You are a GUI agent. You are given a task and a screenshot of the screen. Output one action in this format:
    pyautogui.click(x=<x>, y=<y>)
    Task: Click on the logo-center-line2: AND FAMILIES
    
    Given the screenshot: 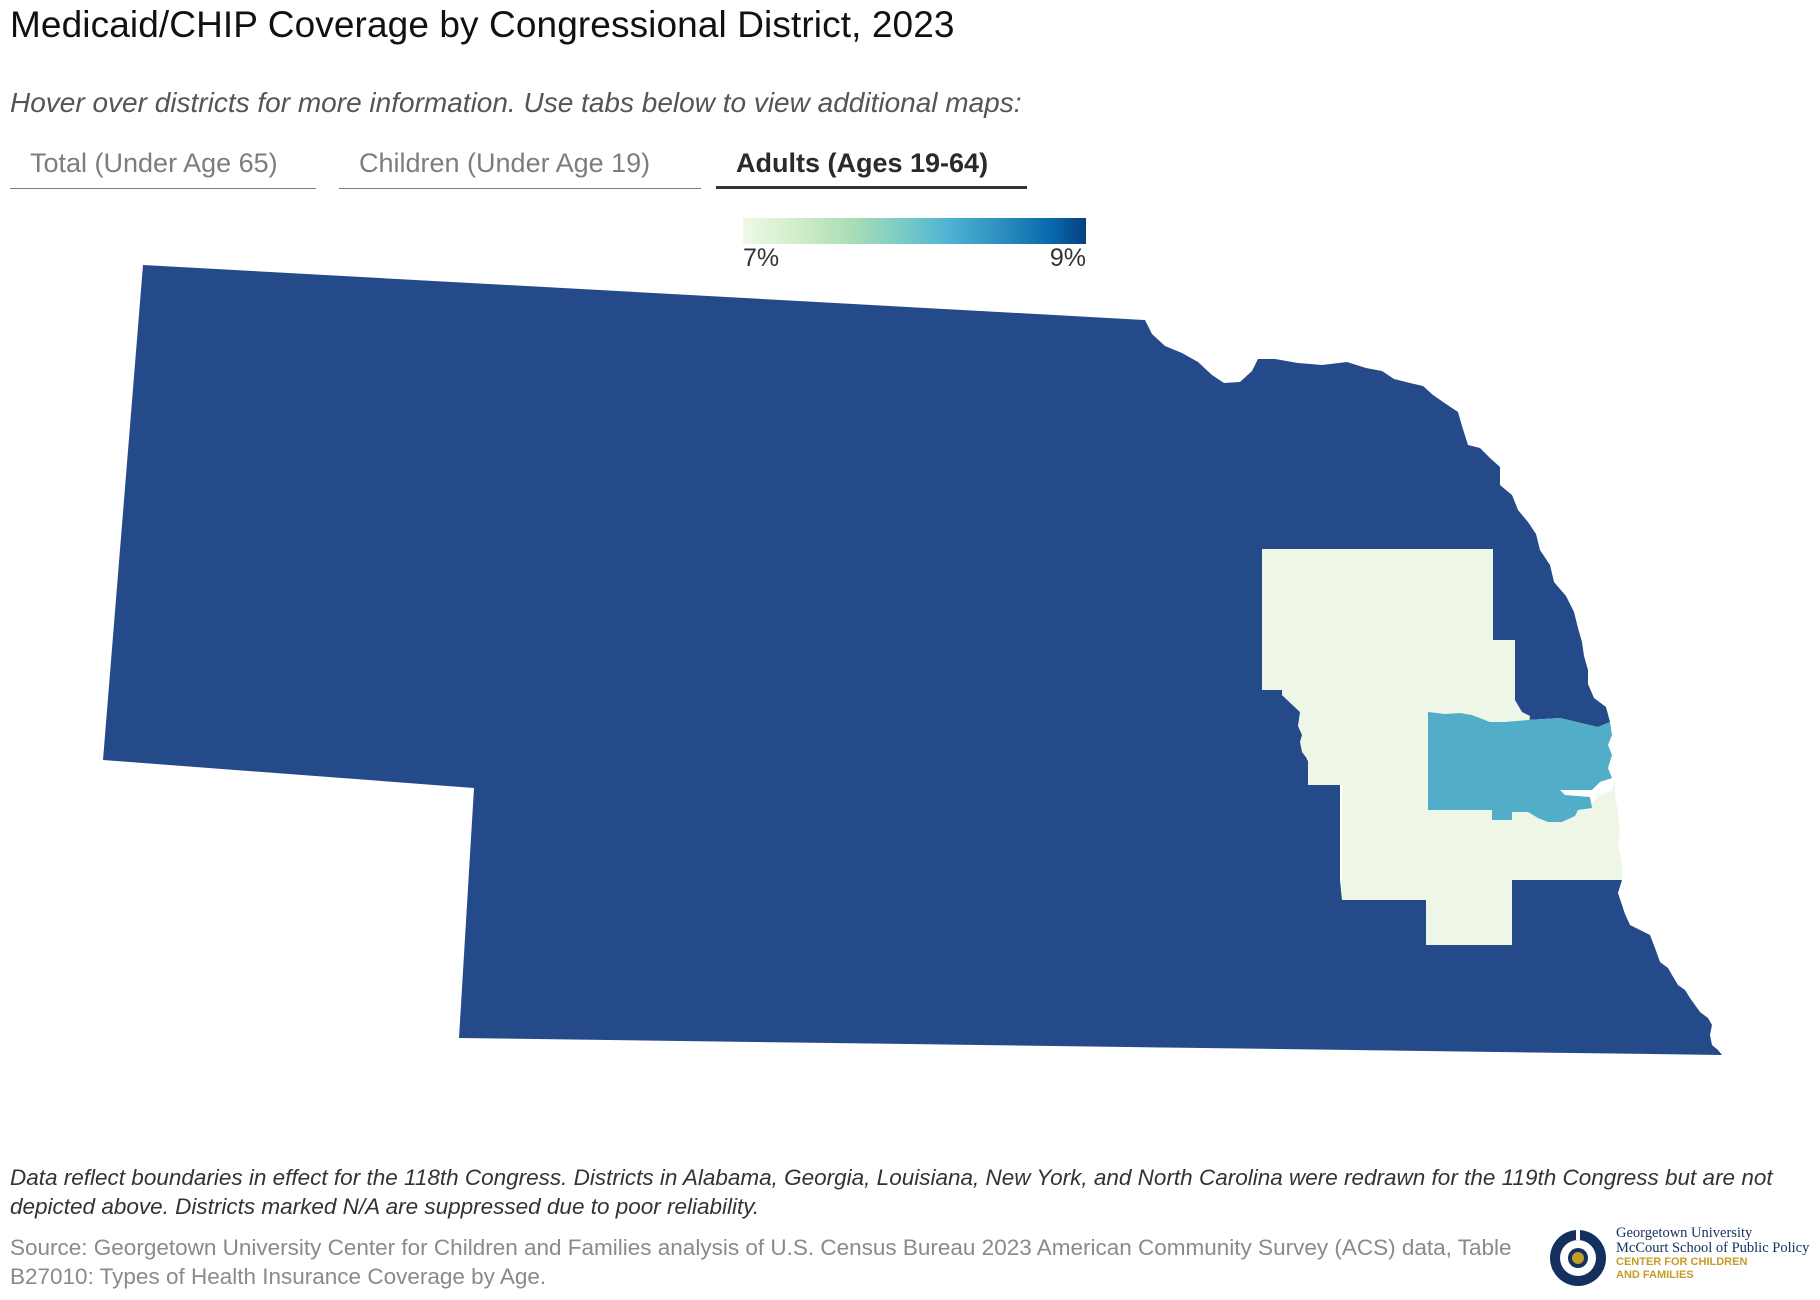 What is the action you would take?
    pyautogui.click(x=1655, y=1275)
    